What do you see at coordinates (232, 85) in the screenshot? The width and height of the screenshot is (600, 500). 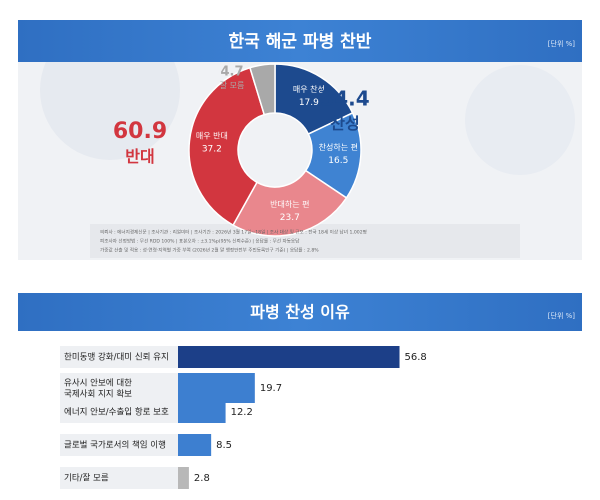 I see `annotation-label: 잘 모름` at bounding box center [232, 85].